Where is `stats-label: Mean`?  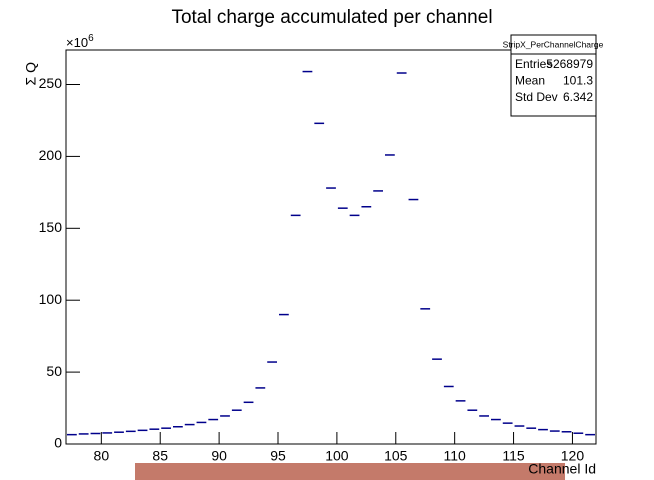
stats-label: Mean is located at coordinates (530, 81).